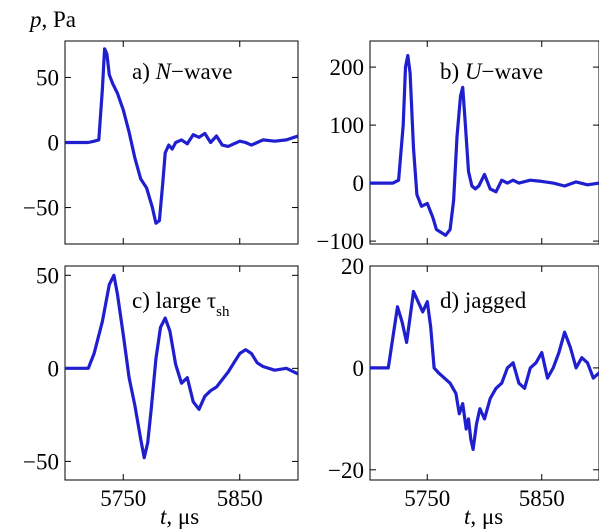 Image resolution: width=599 pixels, height=531 pixels. What do you see at coordinates (474, 71) in the screenshot?
I see `panel-label-main: U` at bounding box center [474, 71].